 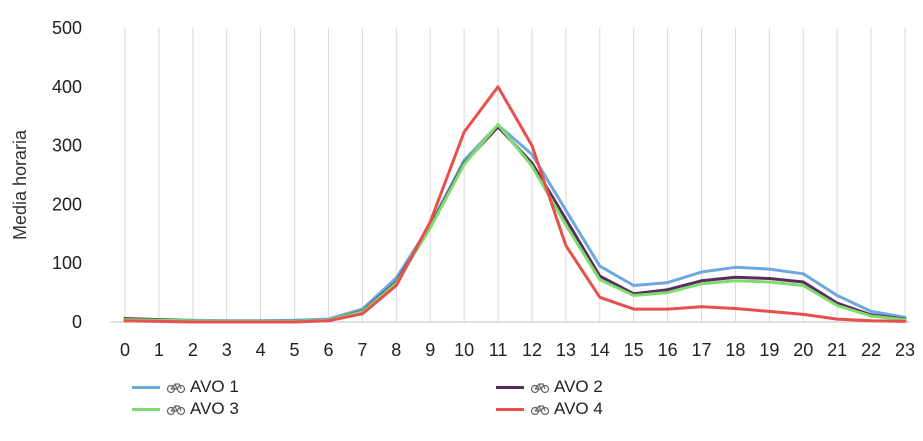 I want to click on legend-label: AVO 2, so click(x=578, y=387).